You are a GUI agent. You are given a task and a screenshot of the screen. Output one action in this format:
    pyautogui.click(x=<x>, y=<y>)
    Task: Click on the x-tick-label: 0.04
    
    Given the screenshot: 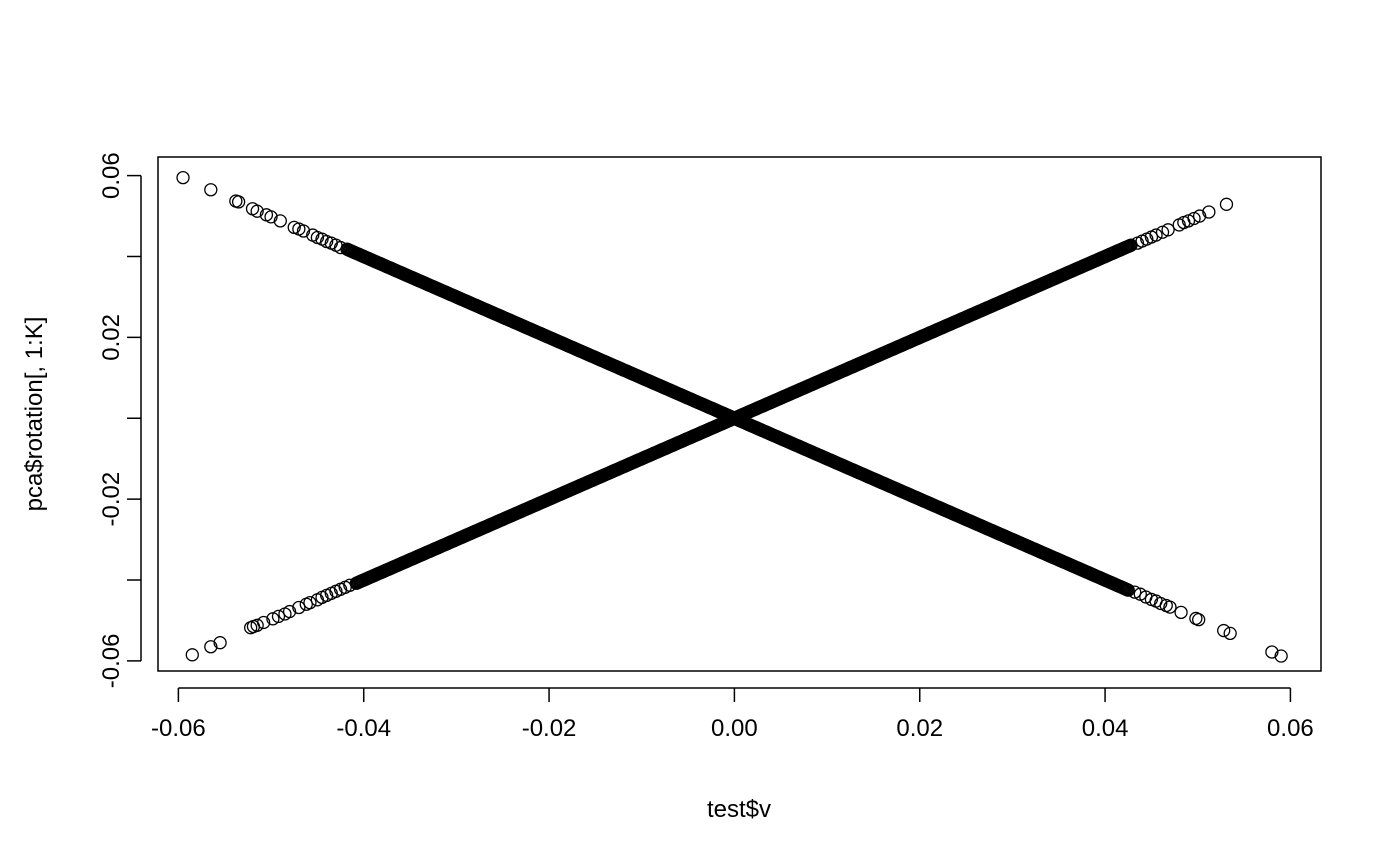 What is the action you would take?
    pyautogui.click(x=1105, y=728)
    